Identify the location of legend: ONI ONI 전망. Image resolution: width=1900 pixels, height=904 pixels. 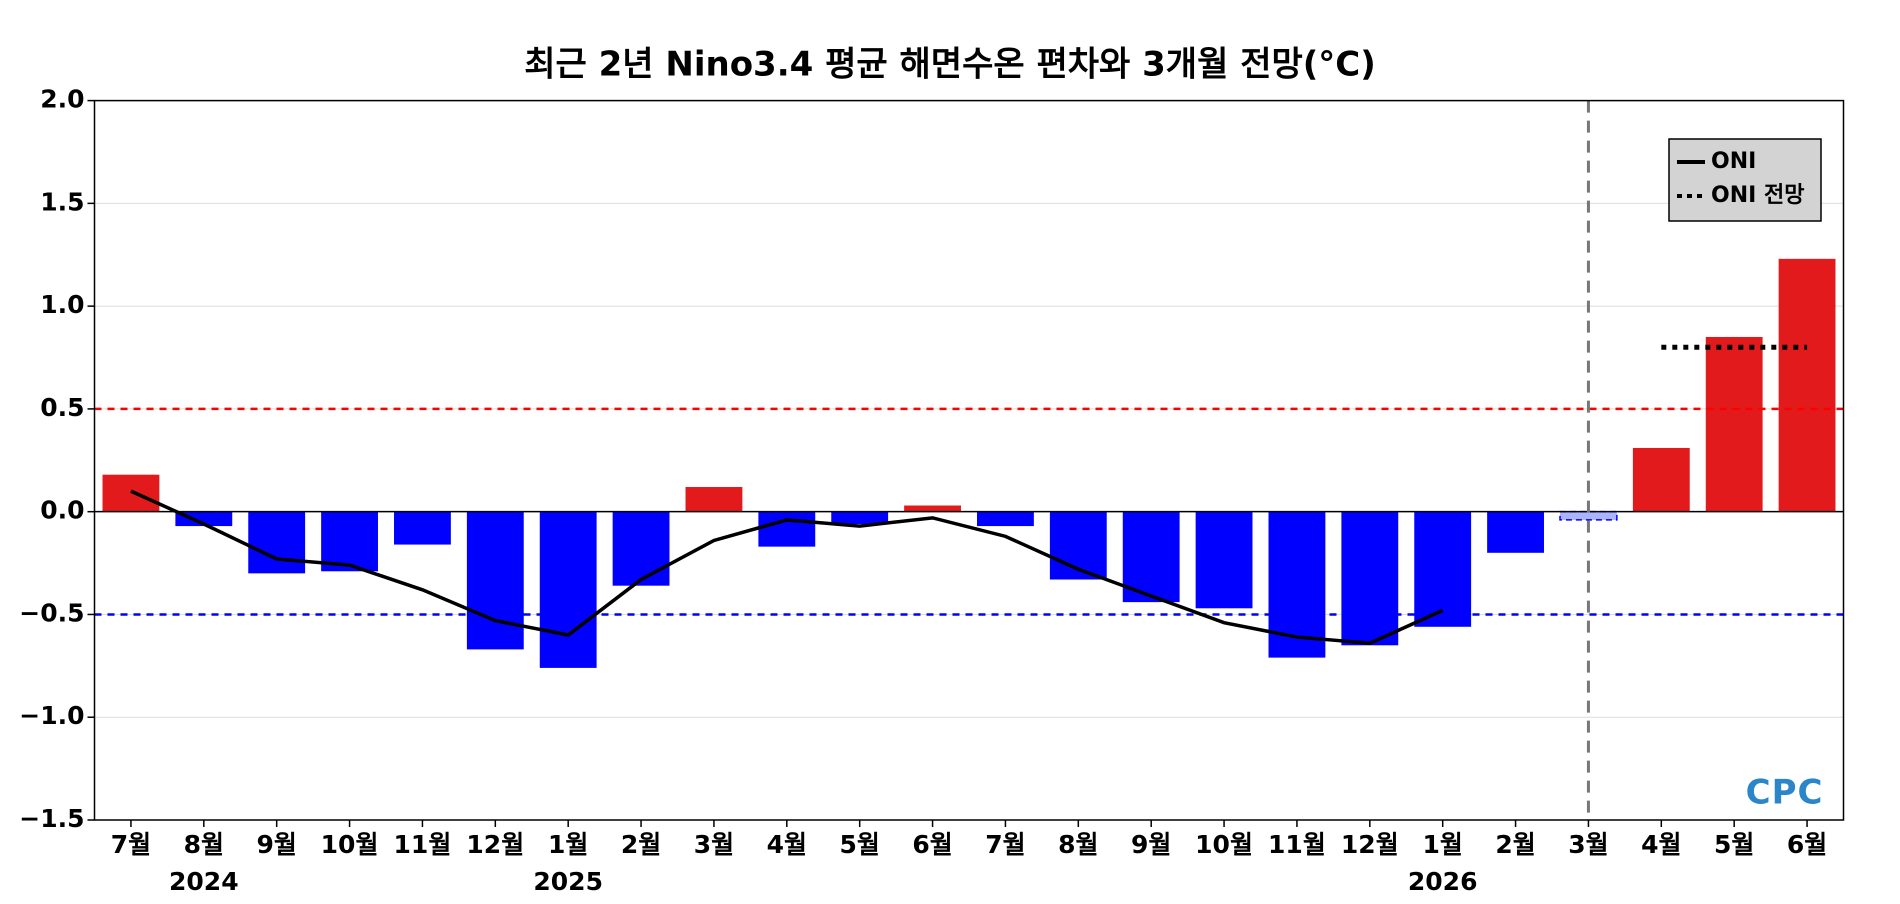
(1745, 180).